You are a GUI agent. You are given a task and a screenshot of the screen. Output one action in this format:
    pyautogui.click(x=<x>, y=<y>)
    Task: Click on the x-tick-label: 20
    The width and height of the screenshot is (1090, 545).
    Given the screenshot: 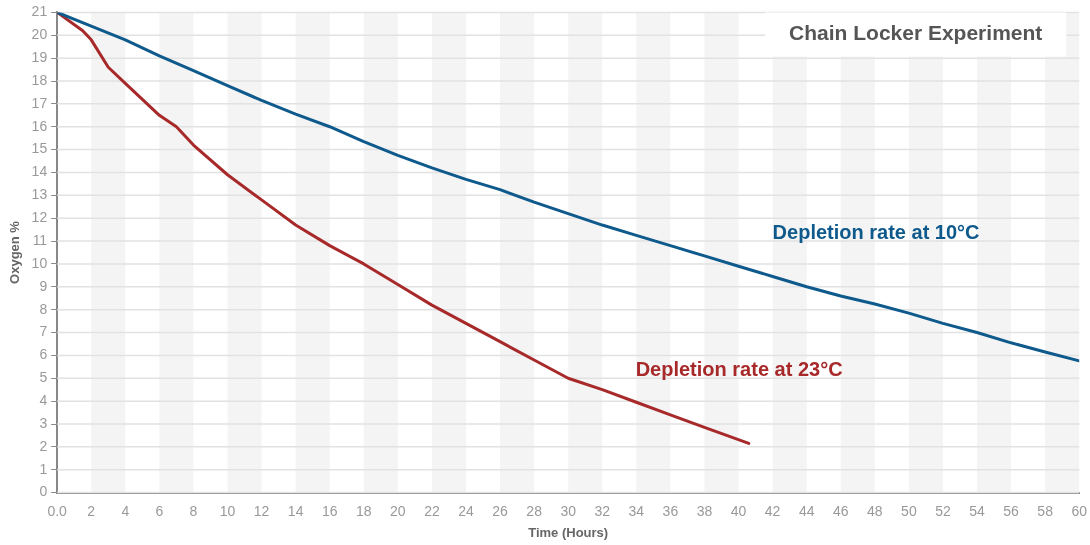 What is the action you would take?
    pyautogui.click(x=398, y=510)
    